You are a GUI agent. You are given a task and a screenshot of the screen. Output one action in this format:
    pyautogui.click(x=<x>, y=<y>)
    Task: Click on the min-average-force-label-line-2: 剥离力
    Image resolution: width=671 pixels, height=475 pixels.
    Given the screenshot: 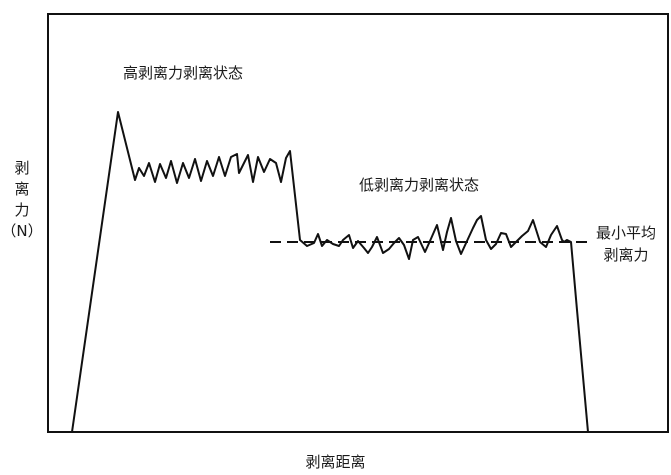 What is the action you would take?
    pyautogui.click(x=626, y=255)
    